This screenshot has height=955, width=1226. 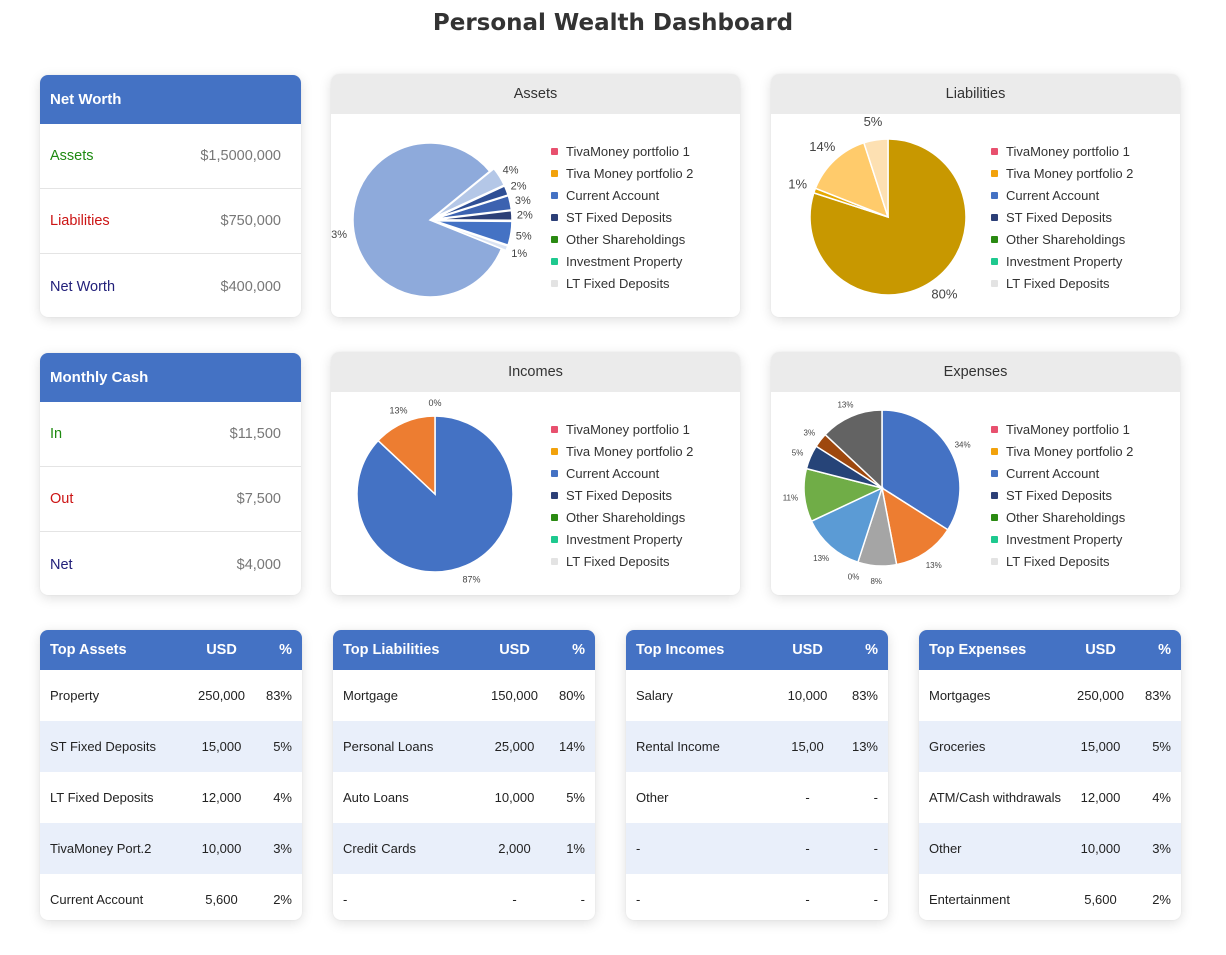 I want to click on pie-data-label: 2%, so click(x=519, y=187).